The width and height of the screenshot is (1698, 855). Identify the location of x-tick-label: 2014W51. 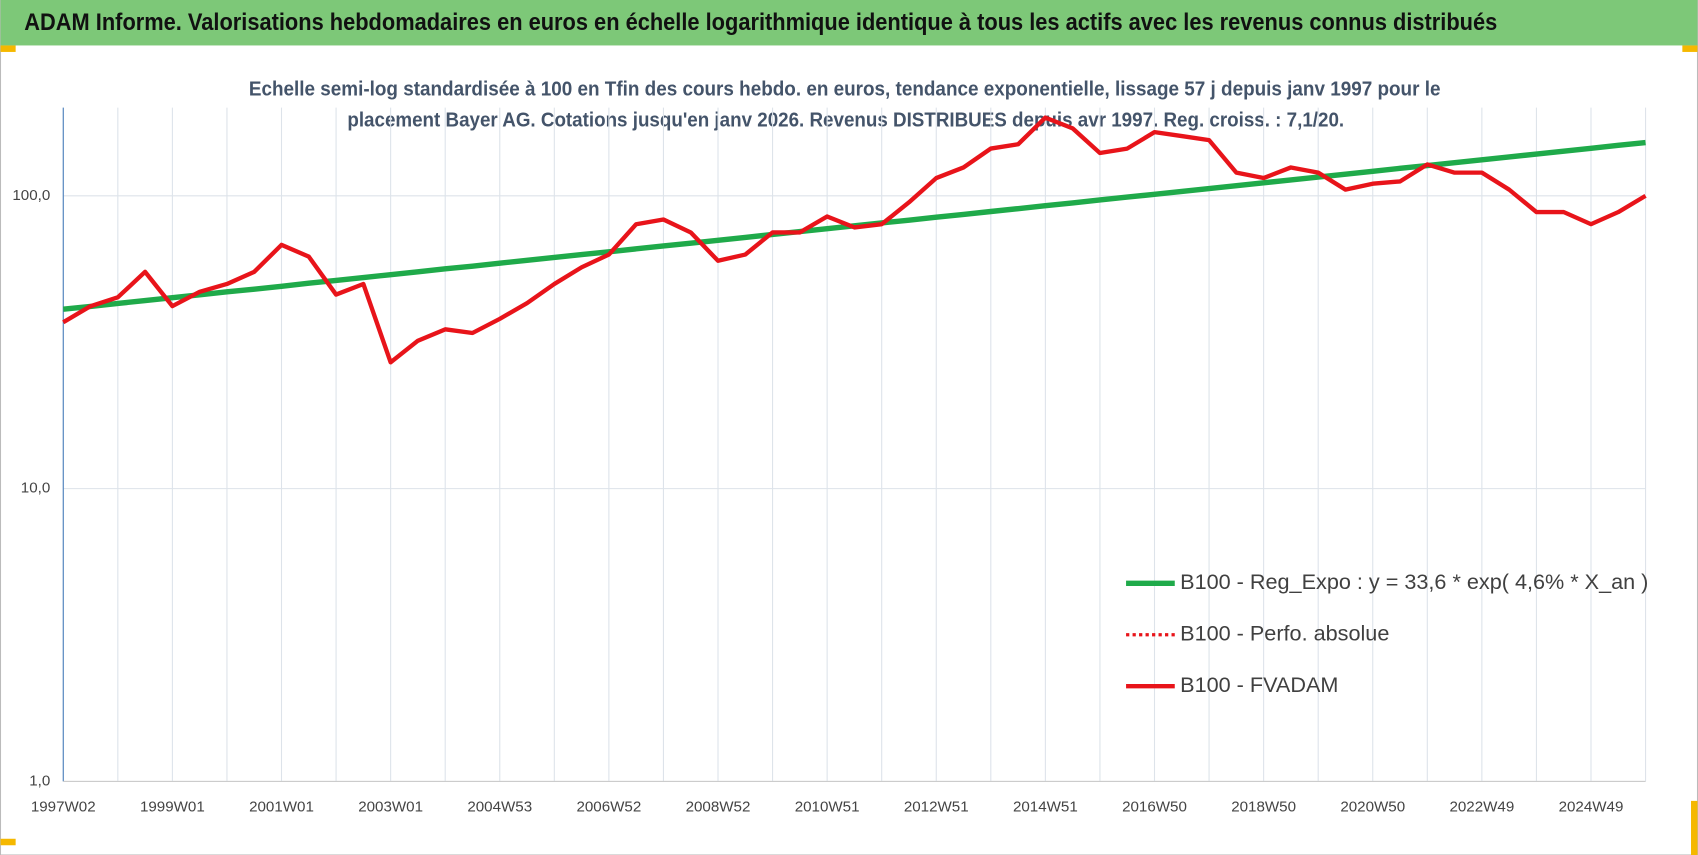
(1045, 806).